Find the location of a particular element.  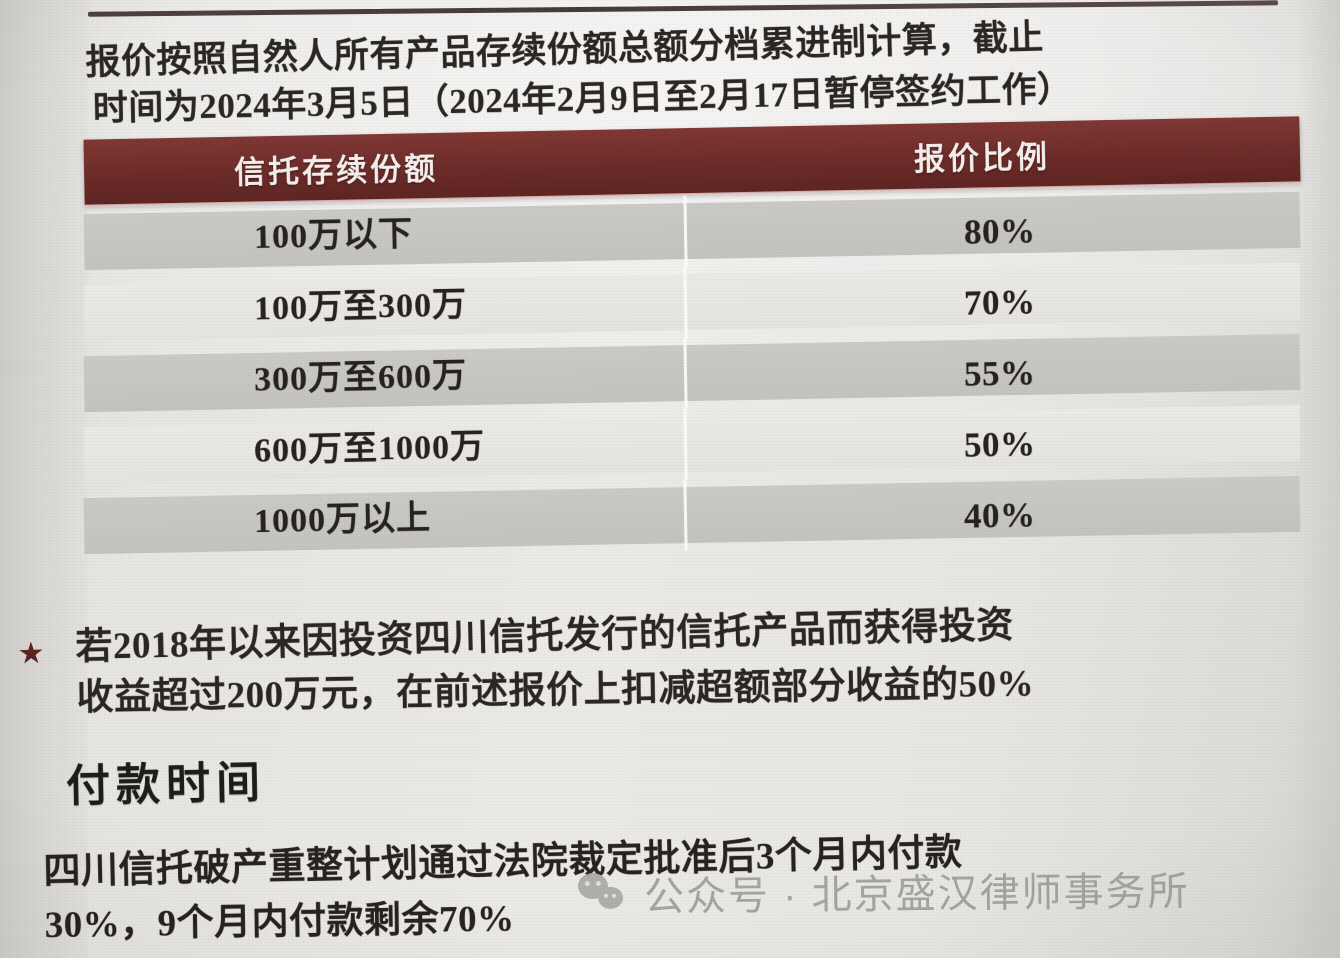

cell-tier: 300万至600万 is located at coordinates (360, 377).